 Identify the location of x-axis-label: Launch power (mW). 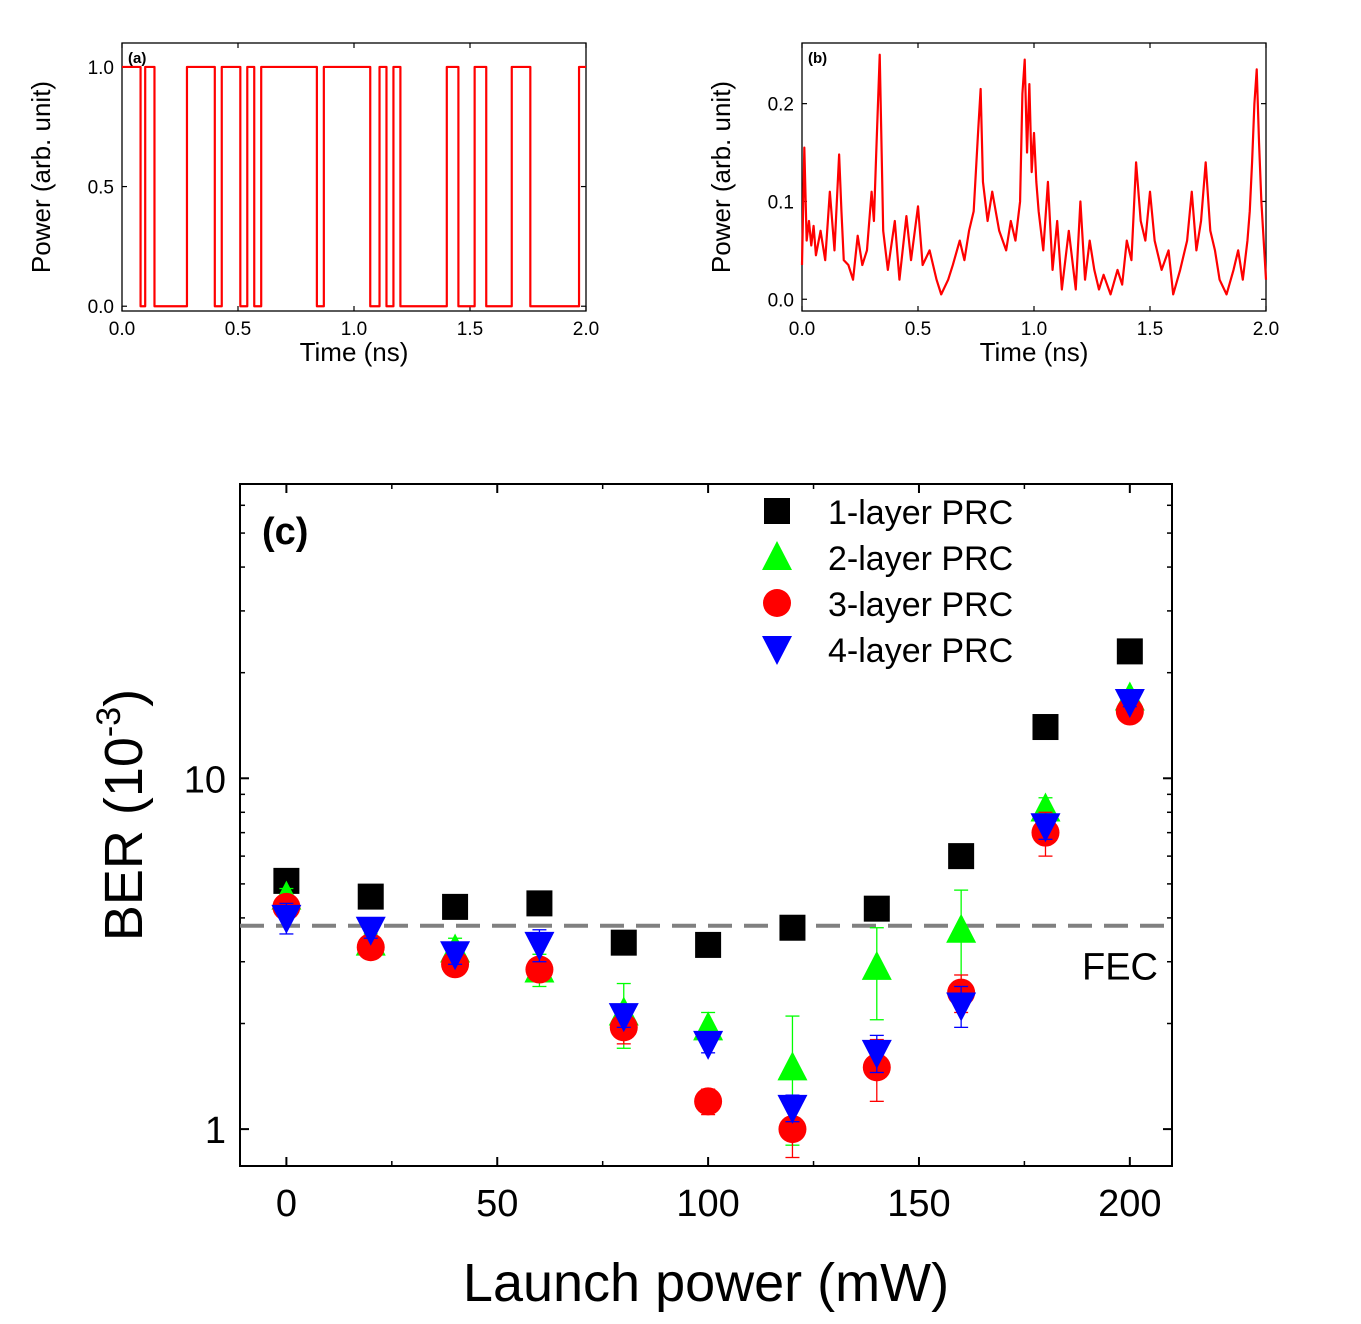
(706, 1283).